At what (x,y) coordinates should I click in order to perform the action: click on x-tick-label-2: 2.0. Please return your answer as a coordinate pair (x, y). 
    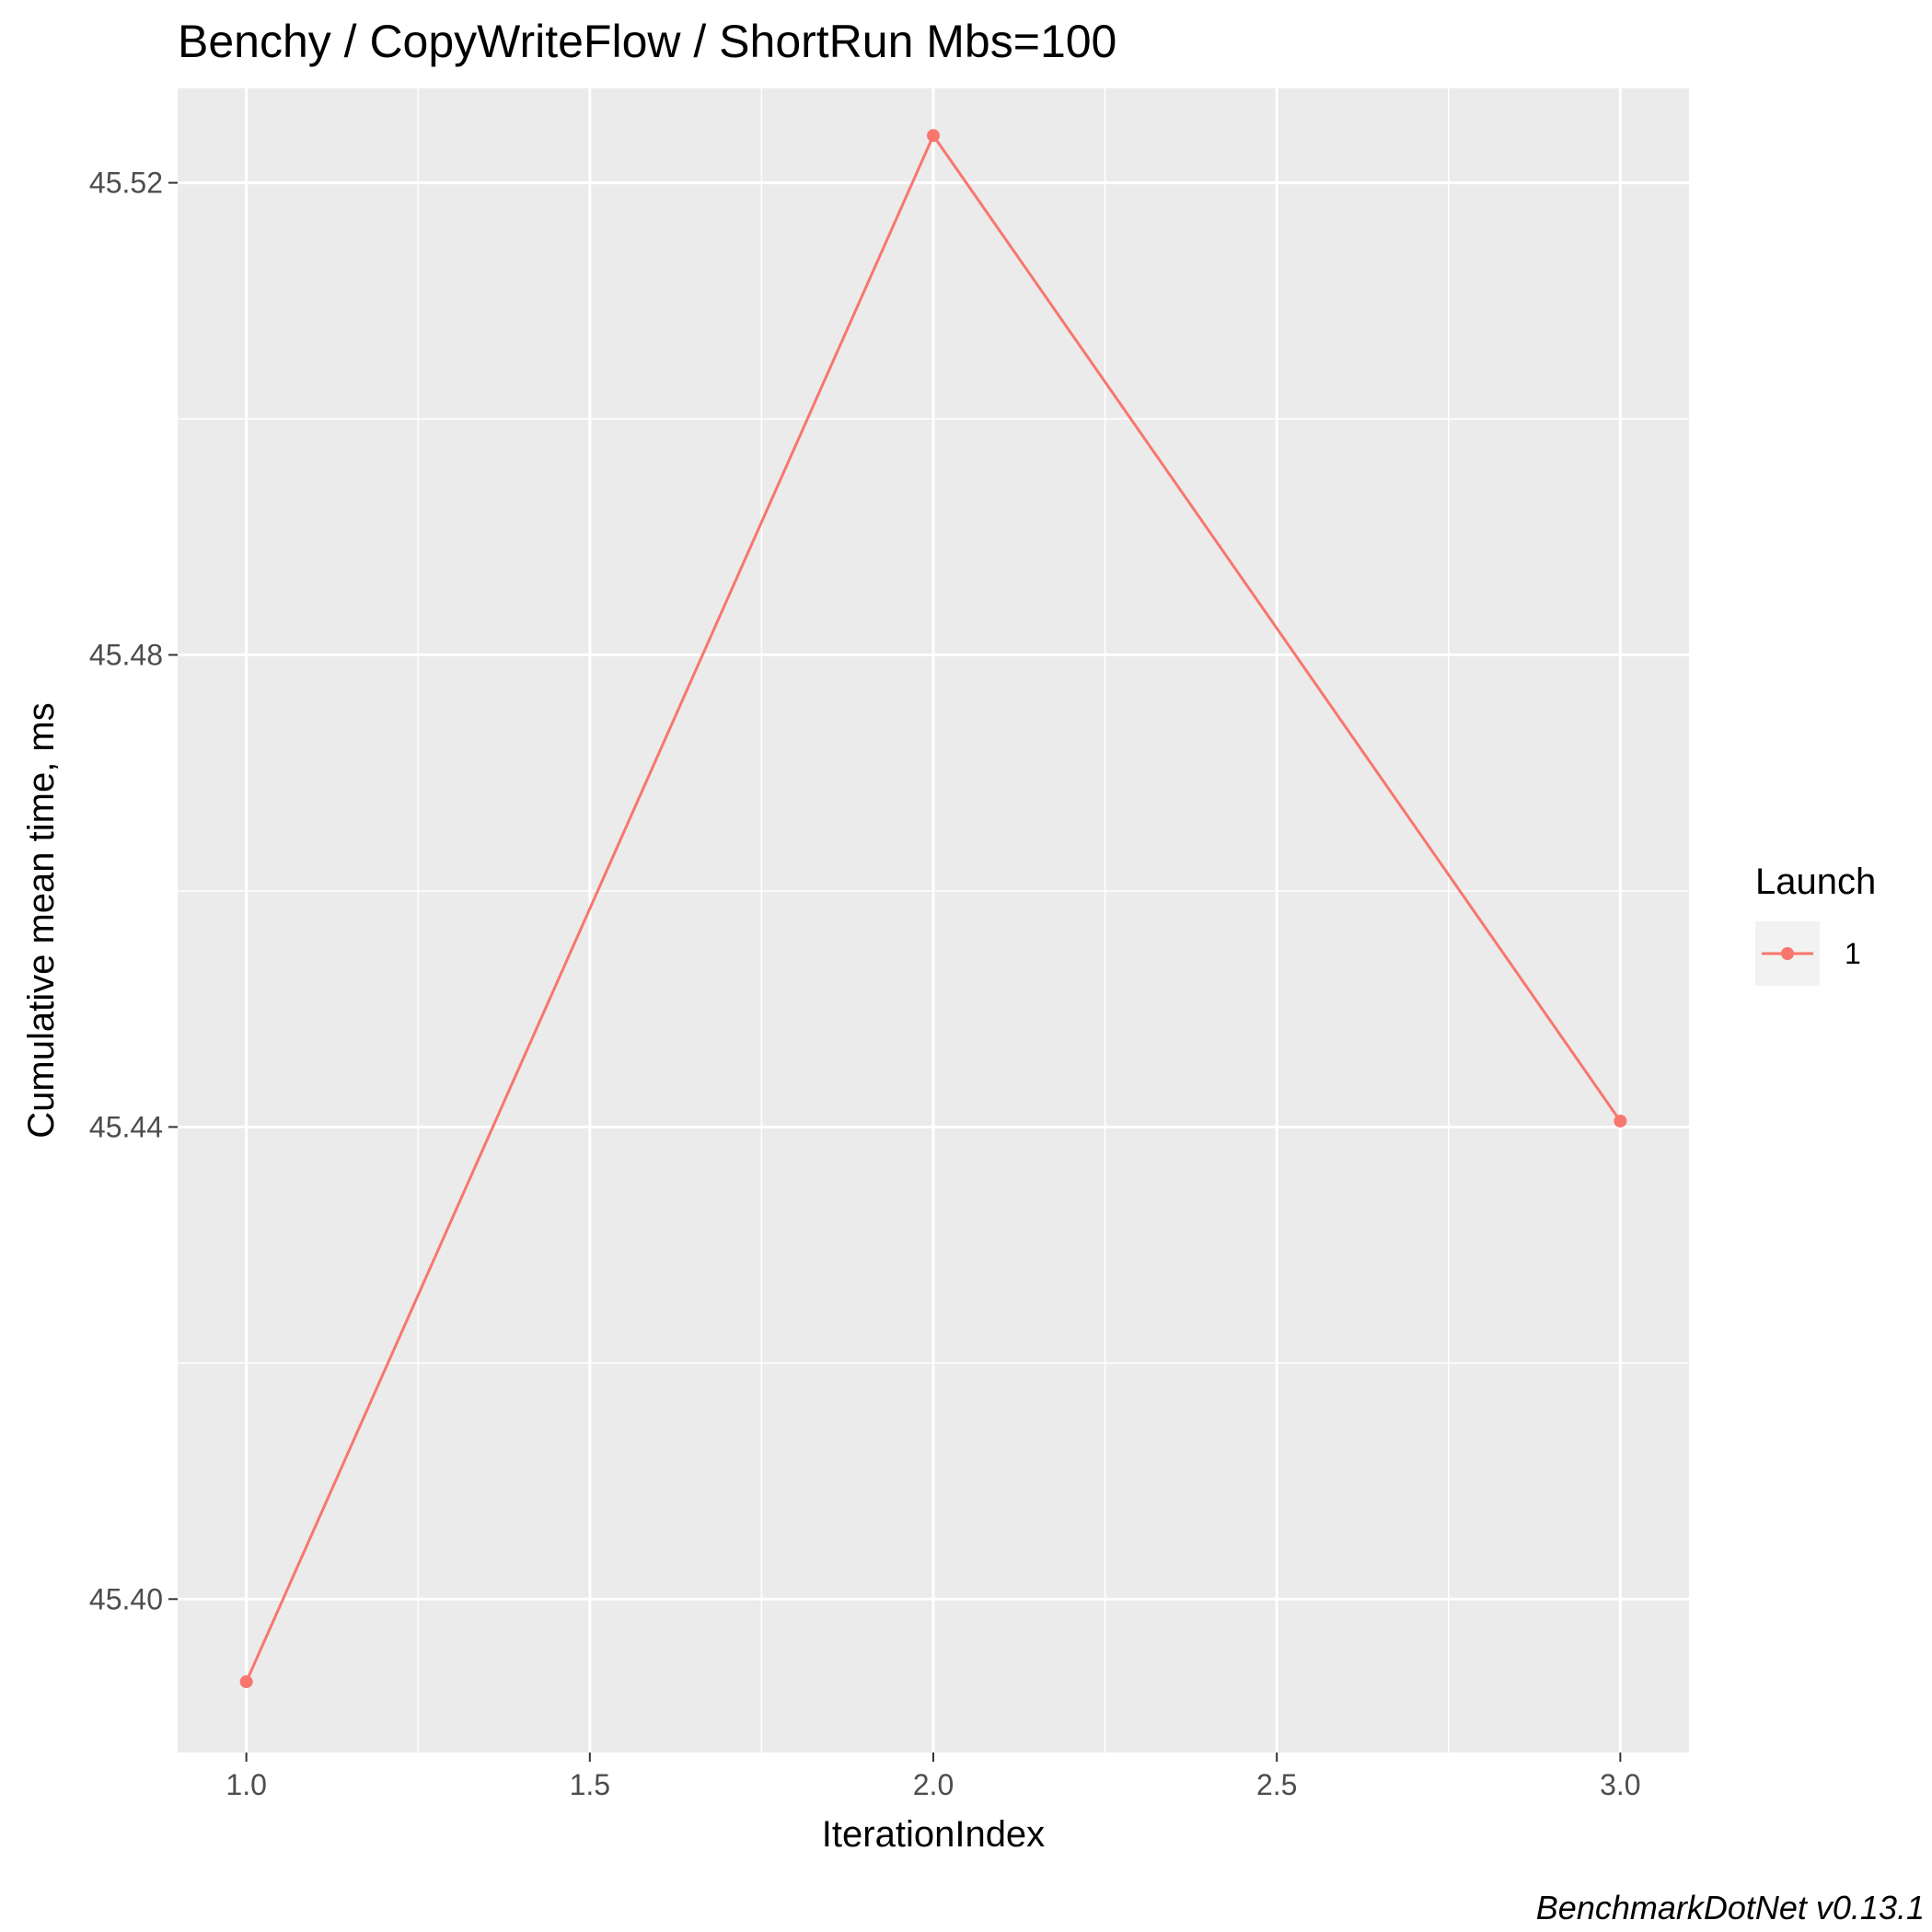
    Looking at the image, I should click on (934, 1785).